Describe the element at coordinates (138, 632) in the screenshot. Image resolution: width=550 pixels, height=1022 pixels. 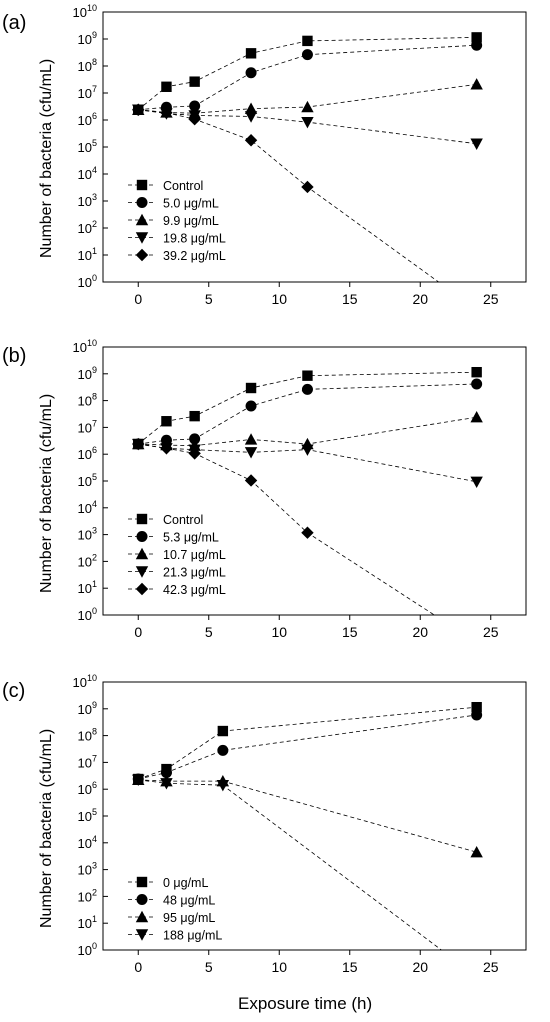
I see `x-tick-label: 0` at that location.